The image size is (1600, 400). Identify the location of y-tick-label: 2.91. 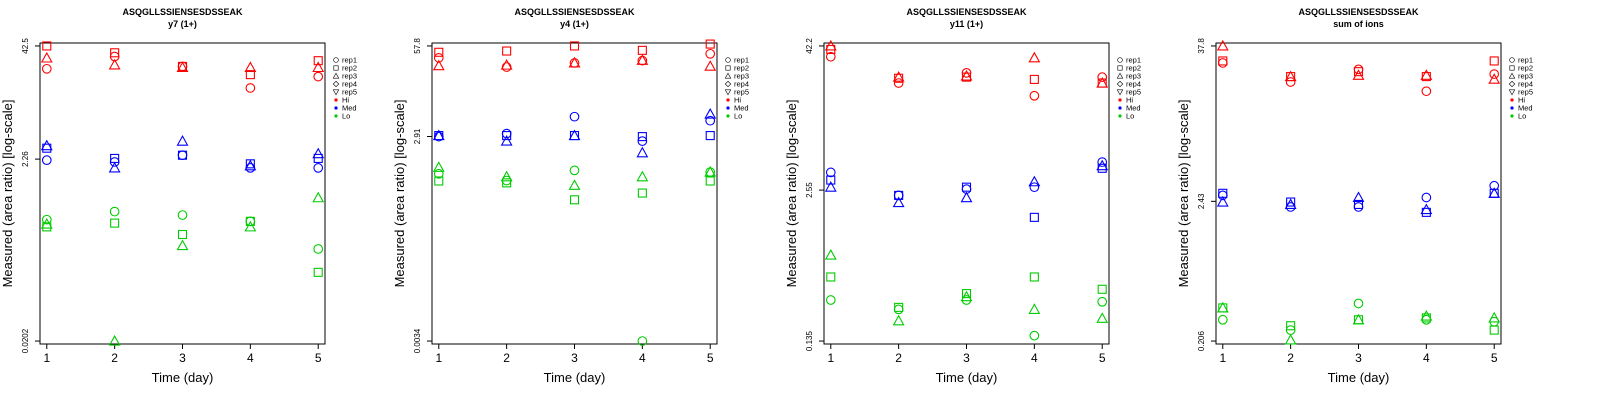
(417, 136).